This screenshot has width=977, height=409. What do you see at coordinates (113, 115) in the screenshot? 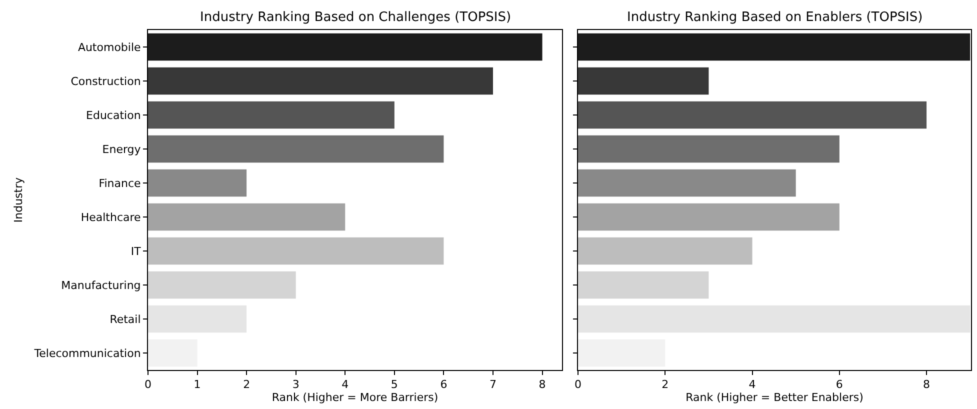
I see `y-tick-label: Education` at bounding box center [113, 115].